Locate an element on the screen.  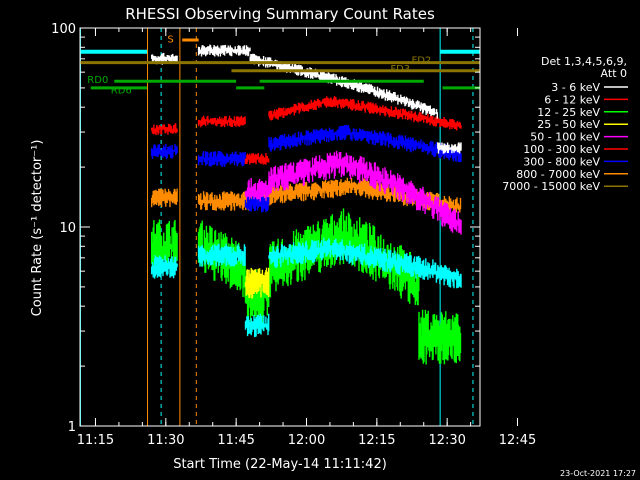
annotation-rd6: RD6 is located at coordinates (121, 91).